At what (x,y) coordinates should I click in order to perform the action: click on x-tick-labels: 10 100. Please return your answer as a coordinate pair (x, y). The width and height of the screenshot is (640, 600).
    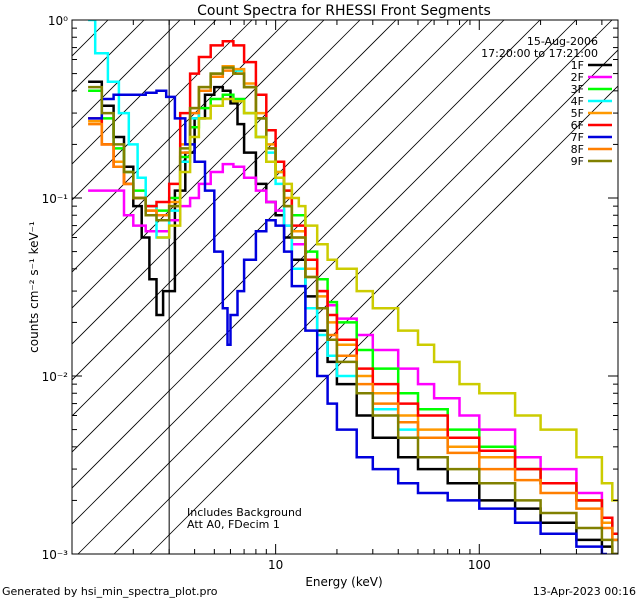
    Looking at the image, I should click on (379, 565).